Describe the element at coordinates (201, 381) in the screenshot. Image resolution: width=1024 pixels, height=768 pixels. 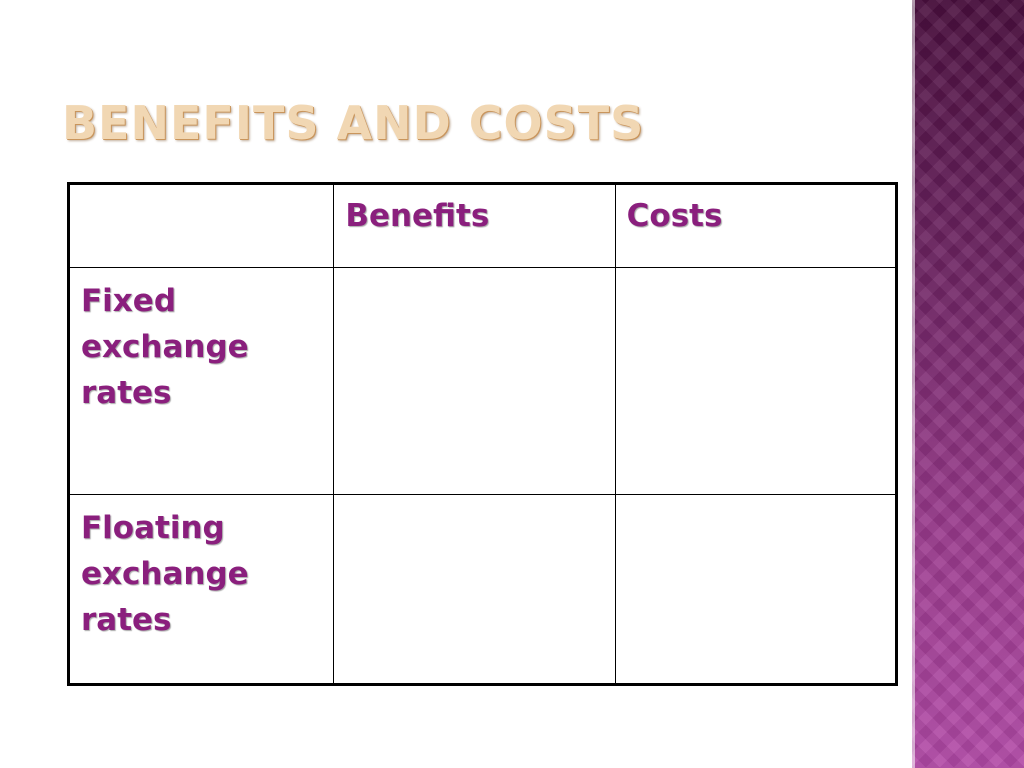
I see `row-label-fixed: Fixed exchange rates` at that location.